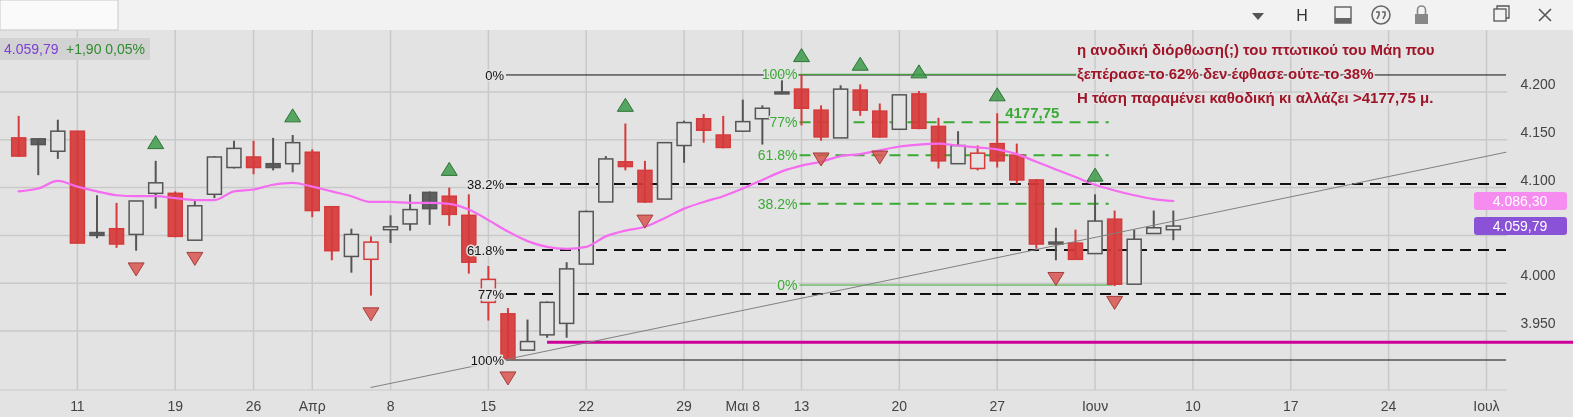 The image size is (1573, 417). Describe the element at coordinates (586, 406) in the screenshot. I see `x-tick-label: 22` at that location.